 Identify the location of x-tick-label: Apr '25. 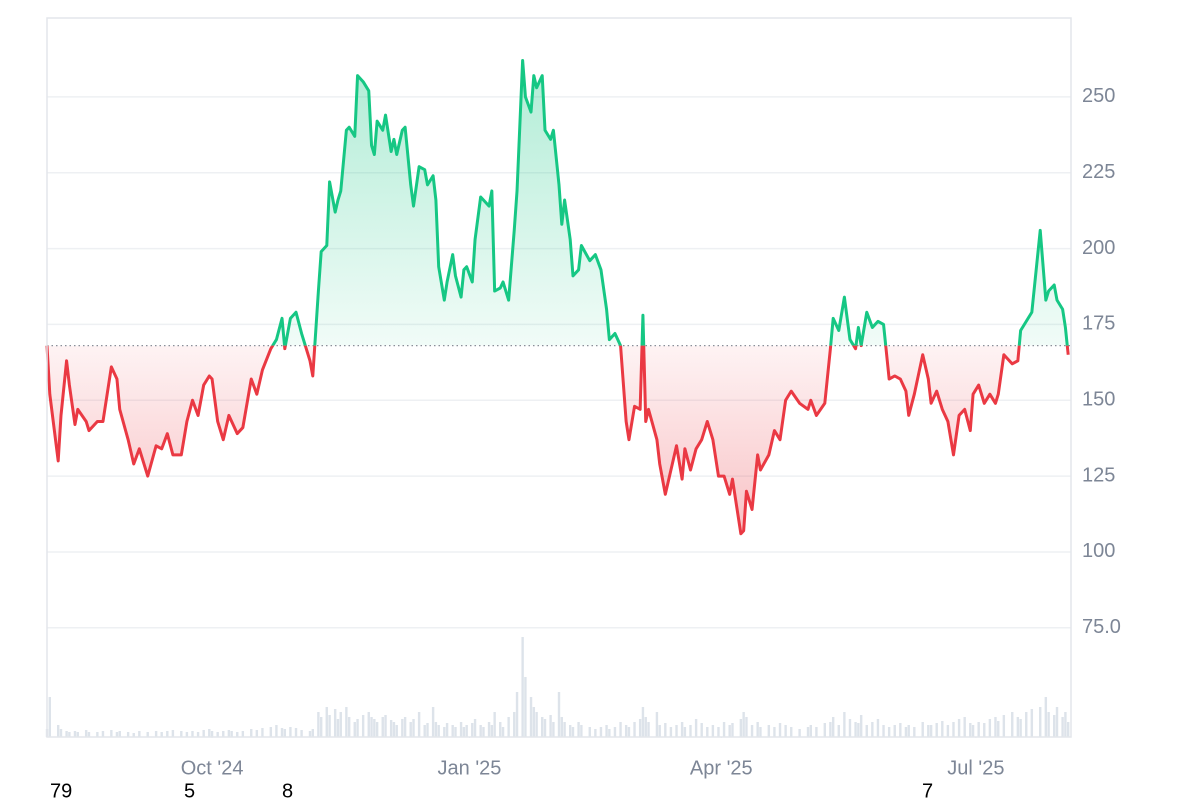
(721, 768).